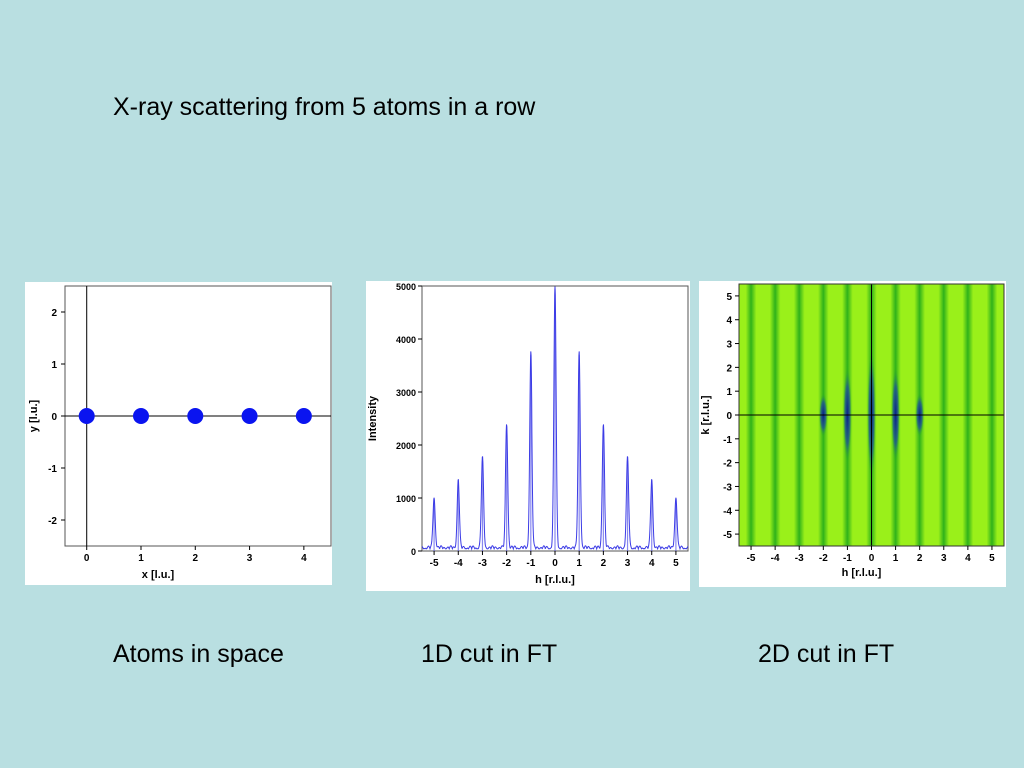 Image resolution: width=1024 pixels, height=768 pixels. Describe the element at coordinates (373, 418) in the screenshot. I see `y-axis-label: Intensity` at that location.